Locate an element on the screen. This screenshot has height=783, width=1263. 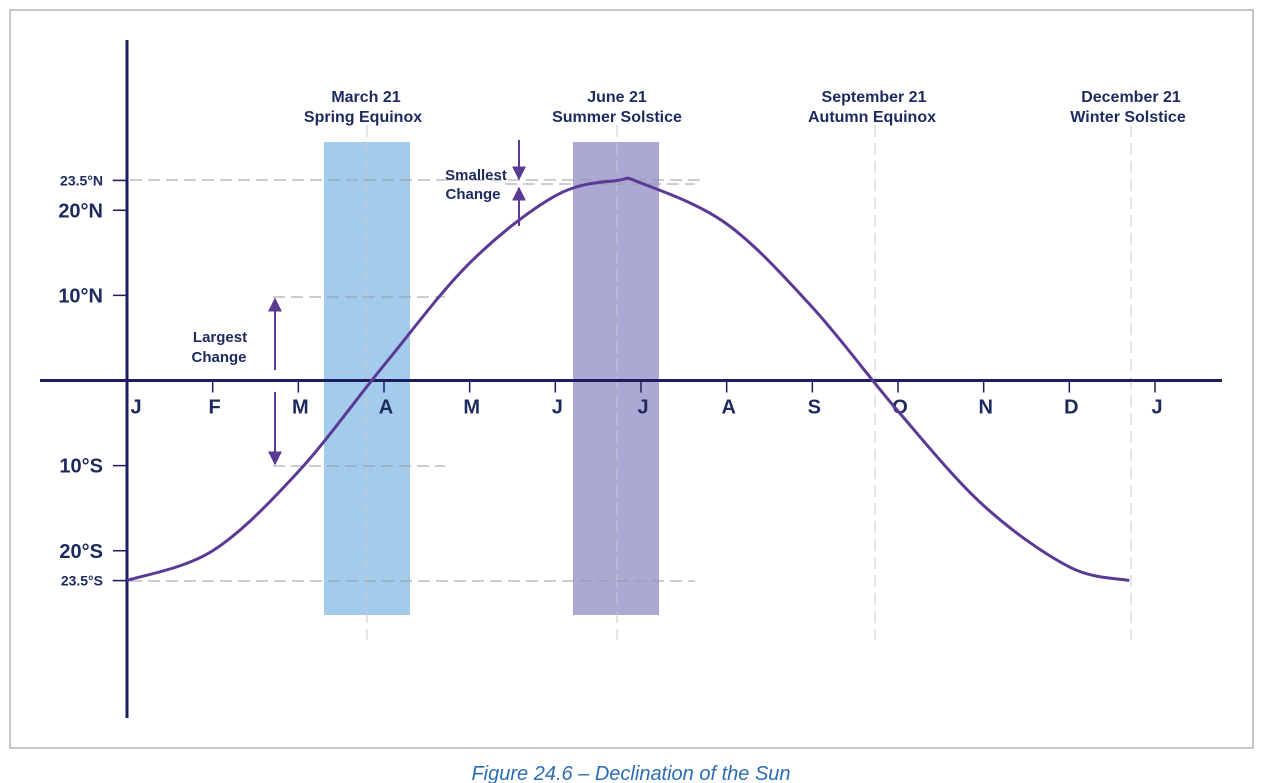
y-tick-label: 20°N is located at coordinates (80, 211).